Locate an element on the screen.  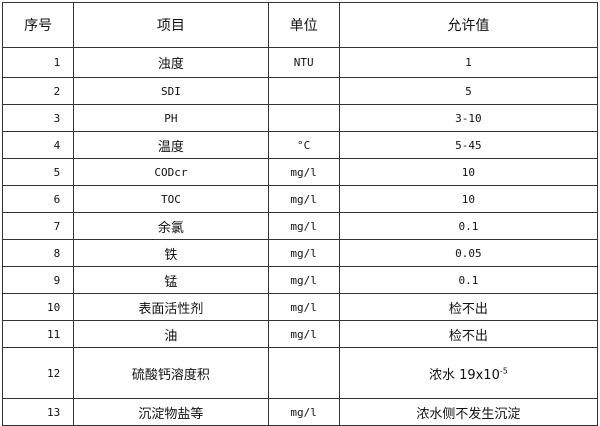
table-row: 6 TOC mg/l 10 is located at coordinates (300, 199).